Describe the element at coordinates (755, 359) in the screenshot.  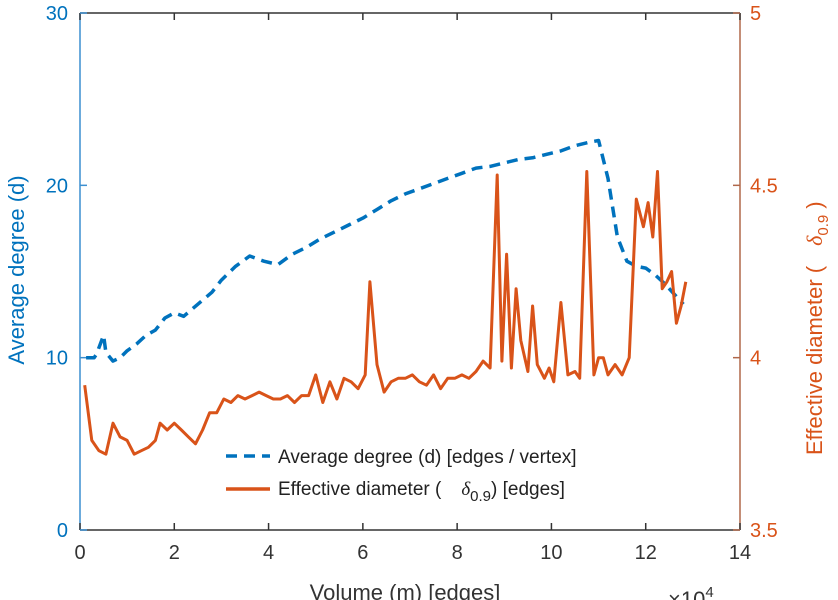
I see `right-y-tick-label: 4` at that location.